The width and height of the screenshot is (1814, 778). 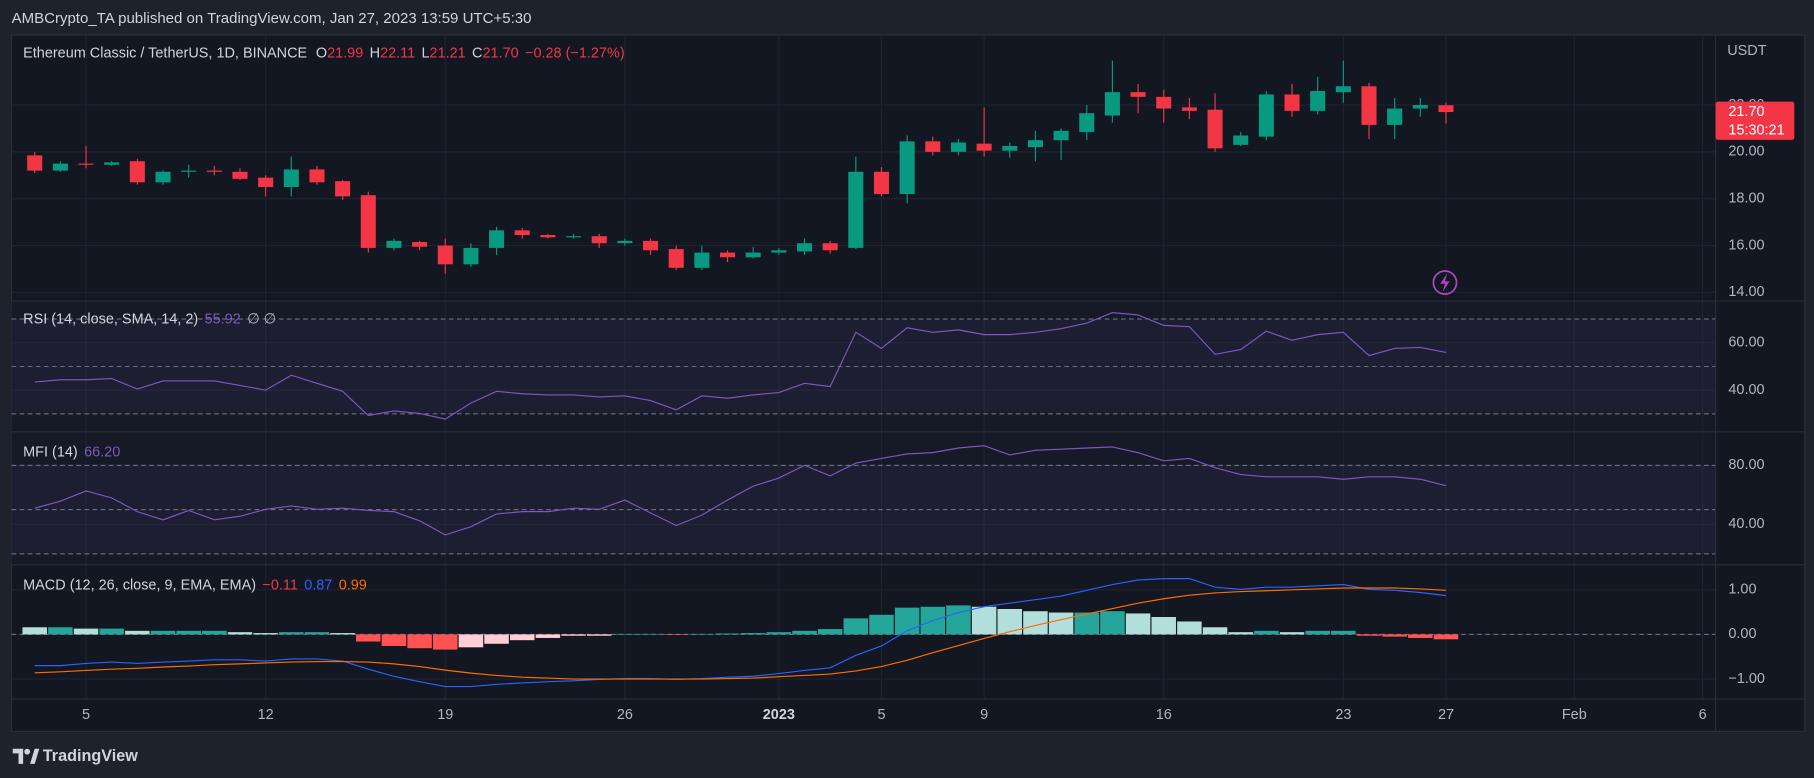 I want to click on alert-icon-bolt, so click(x=1445, y=282).